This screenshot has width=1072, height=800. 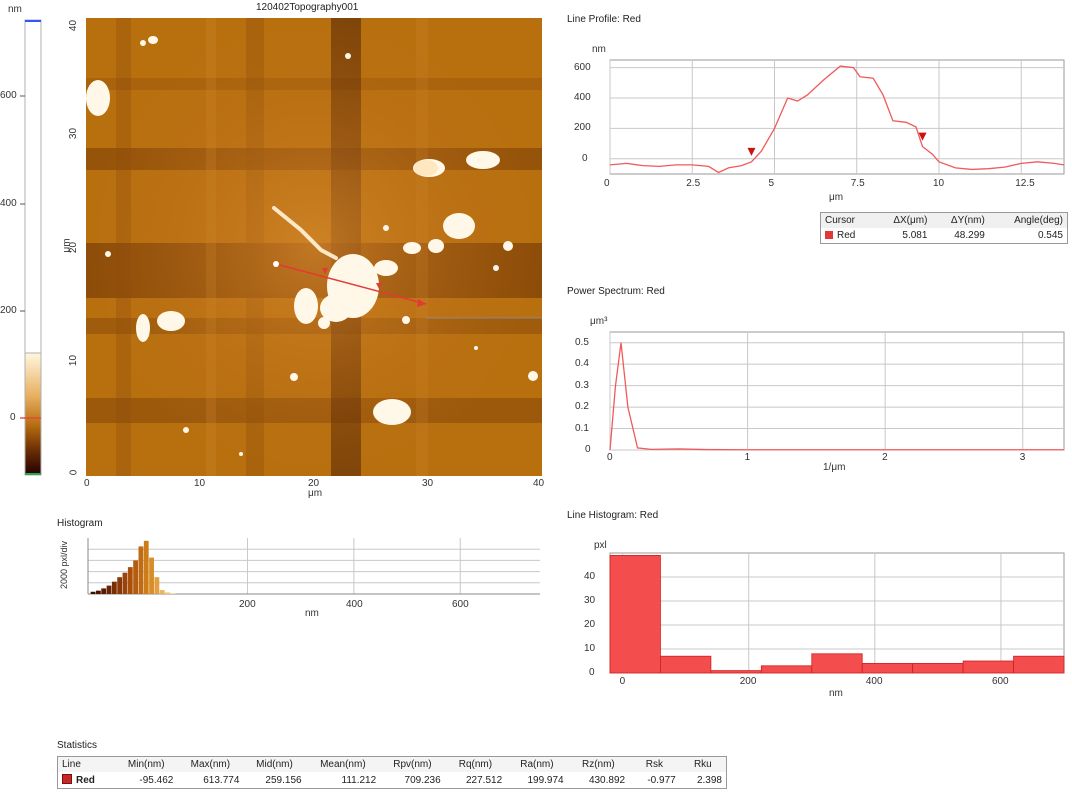 What do you see at coordinates (484, 780) in the screenshot?
I see `stats-rq: 227.512` at bounding box center [484, 780].